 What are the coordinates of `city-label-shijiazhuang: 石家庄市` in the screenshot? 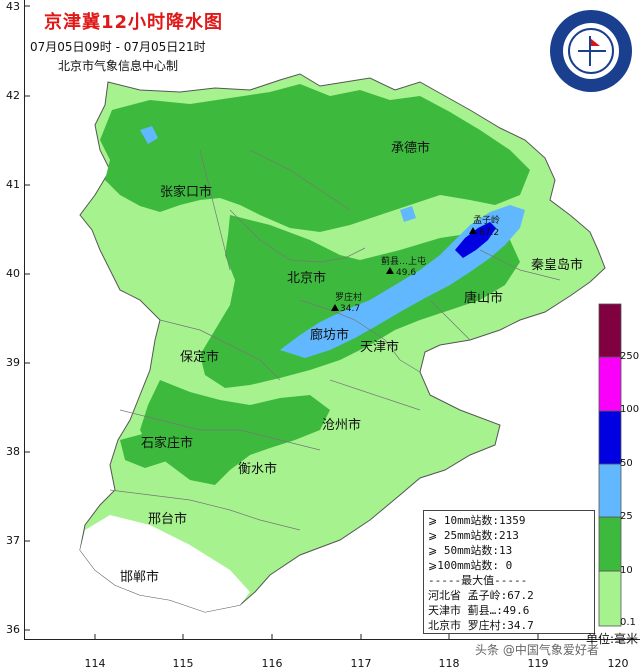 It's located at (167, 443).